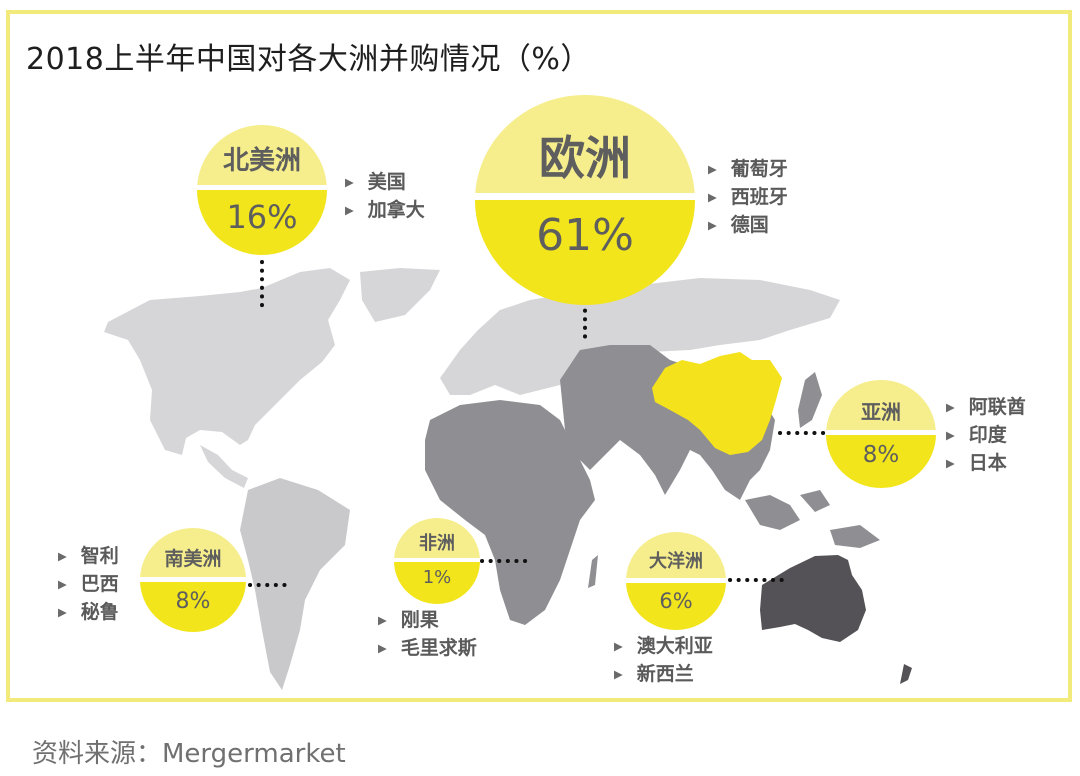  Describe the element at coordinates (881, 434) in the screenshot. I see `bubble-asia: 亚洲 8%` at that location.